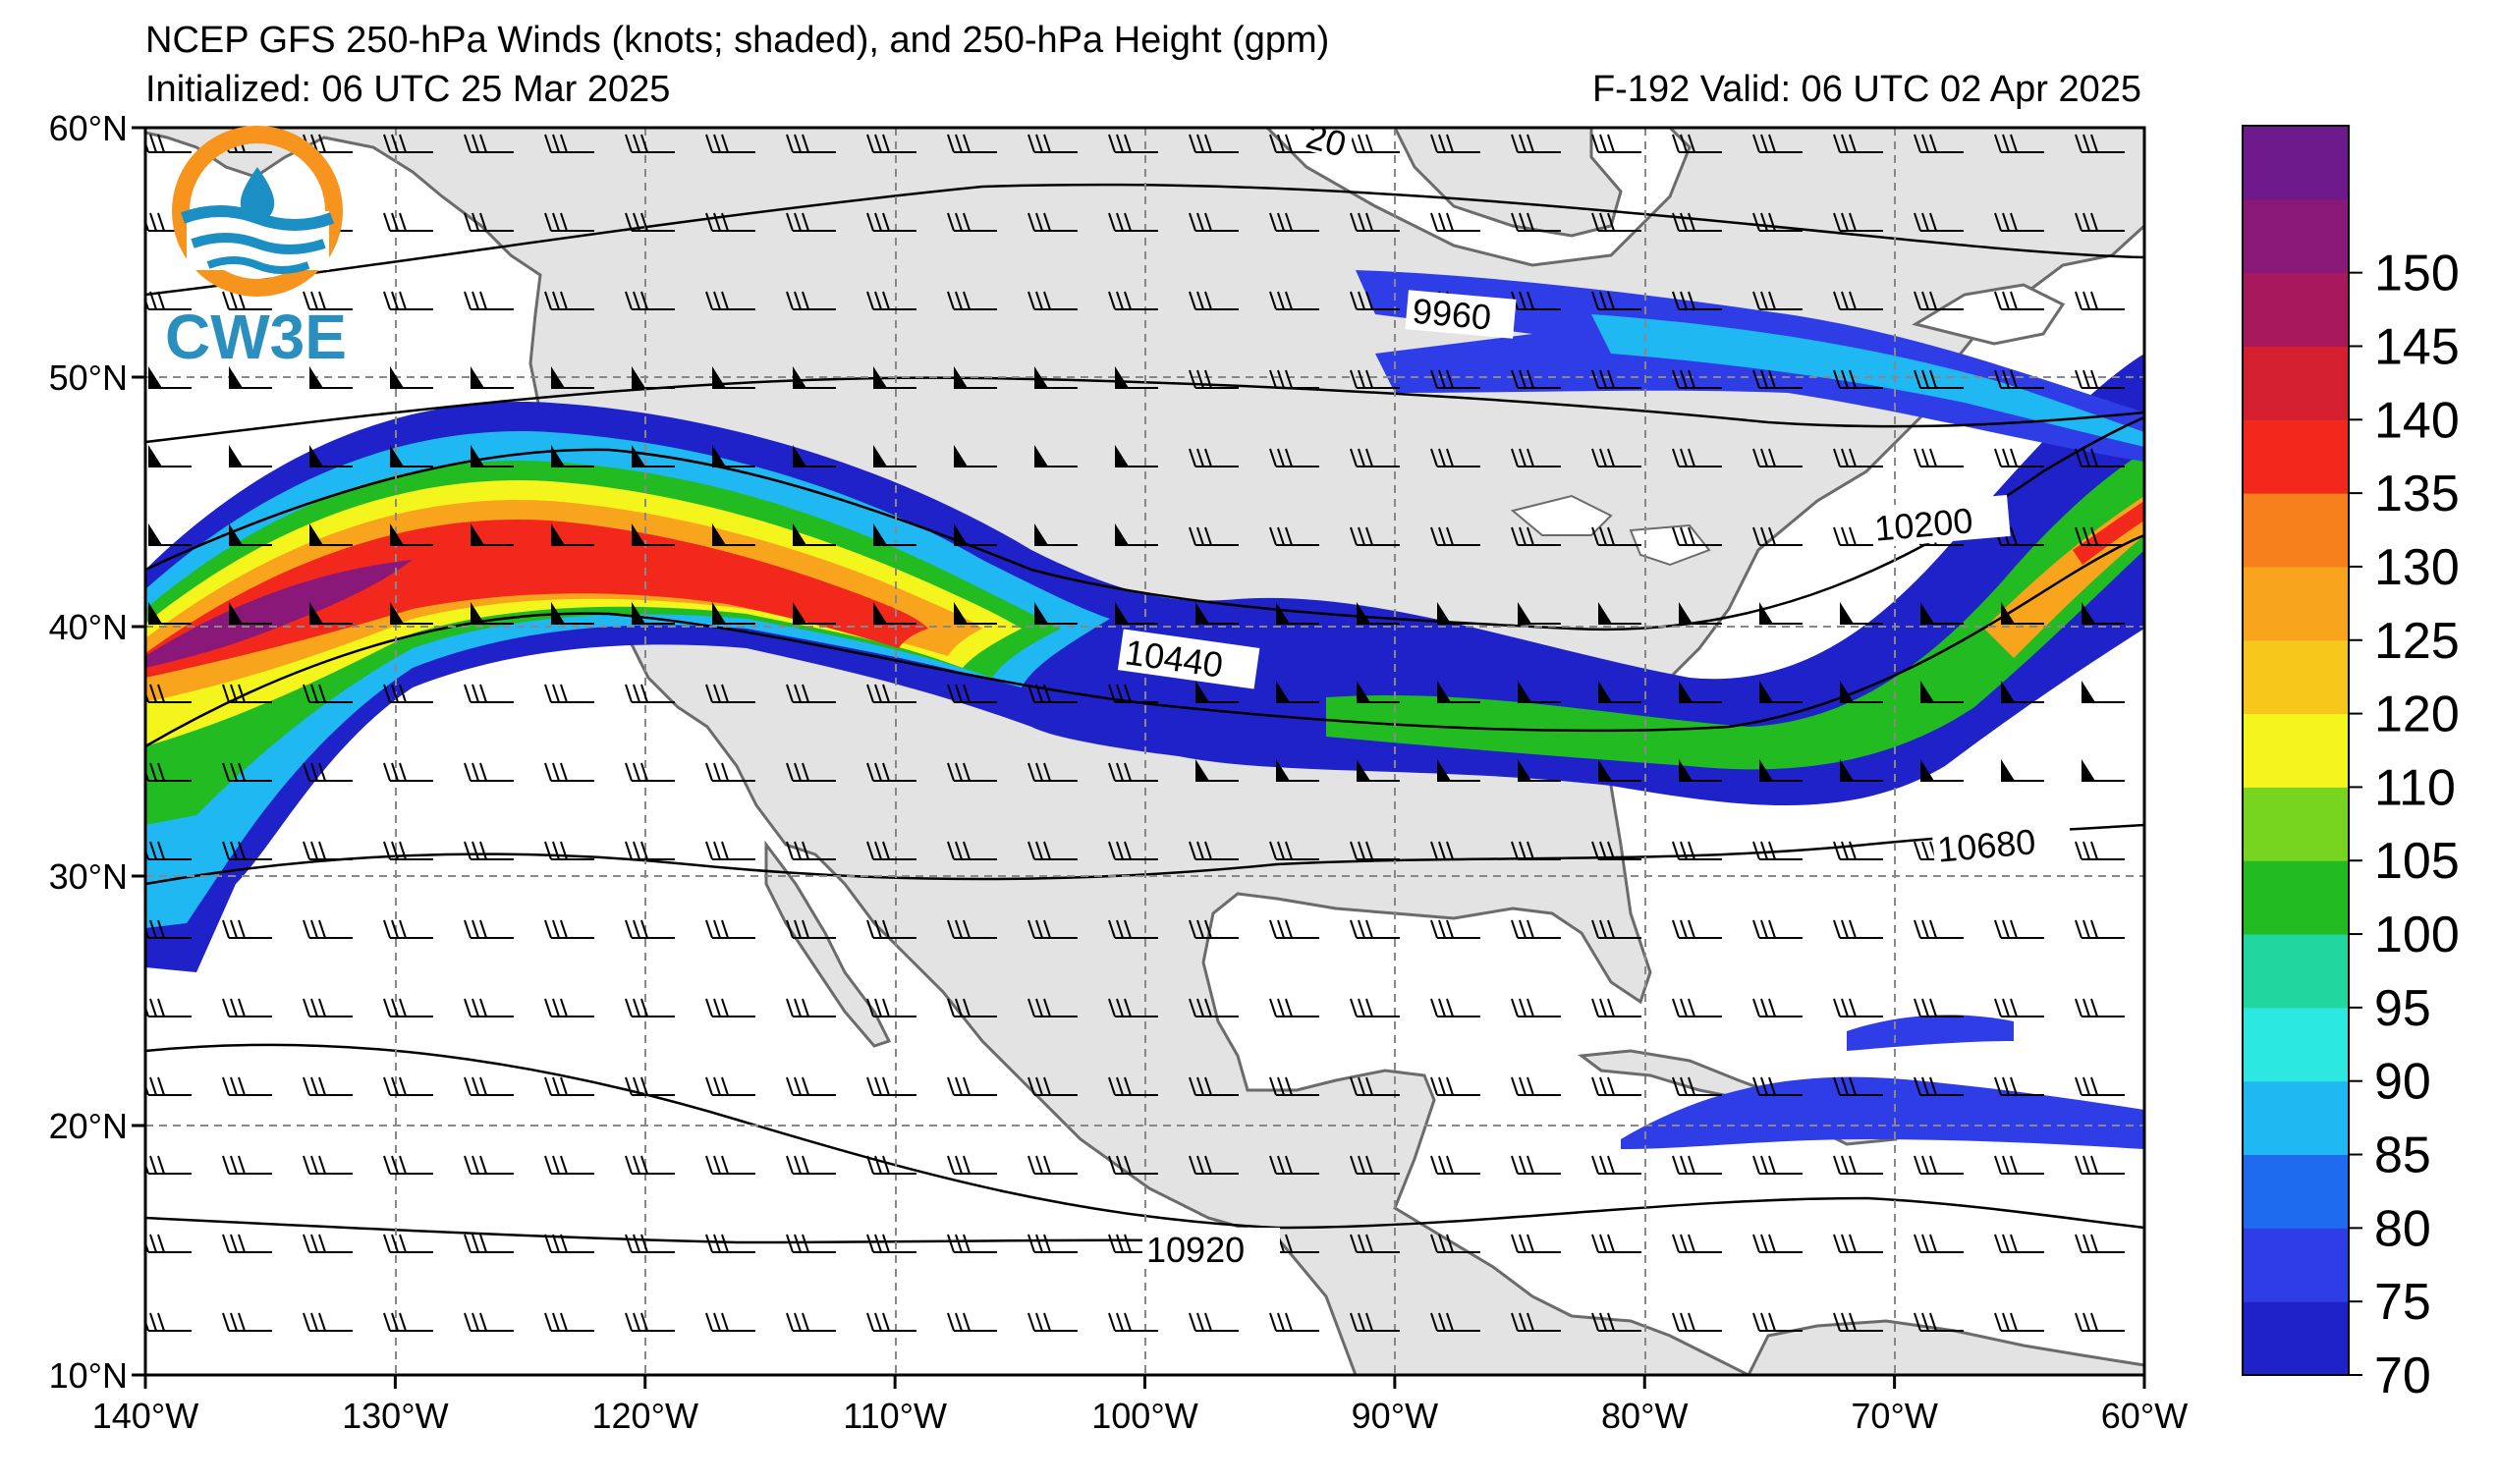 The width and height of the screenshot is (2498, 1484). I want to click on hudson-bay-water, so click(1478, 197).